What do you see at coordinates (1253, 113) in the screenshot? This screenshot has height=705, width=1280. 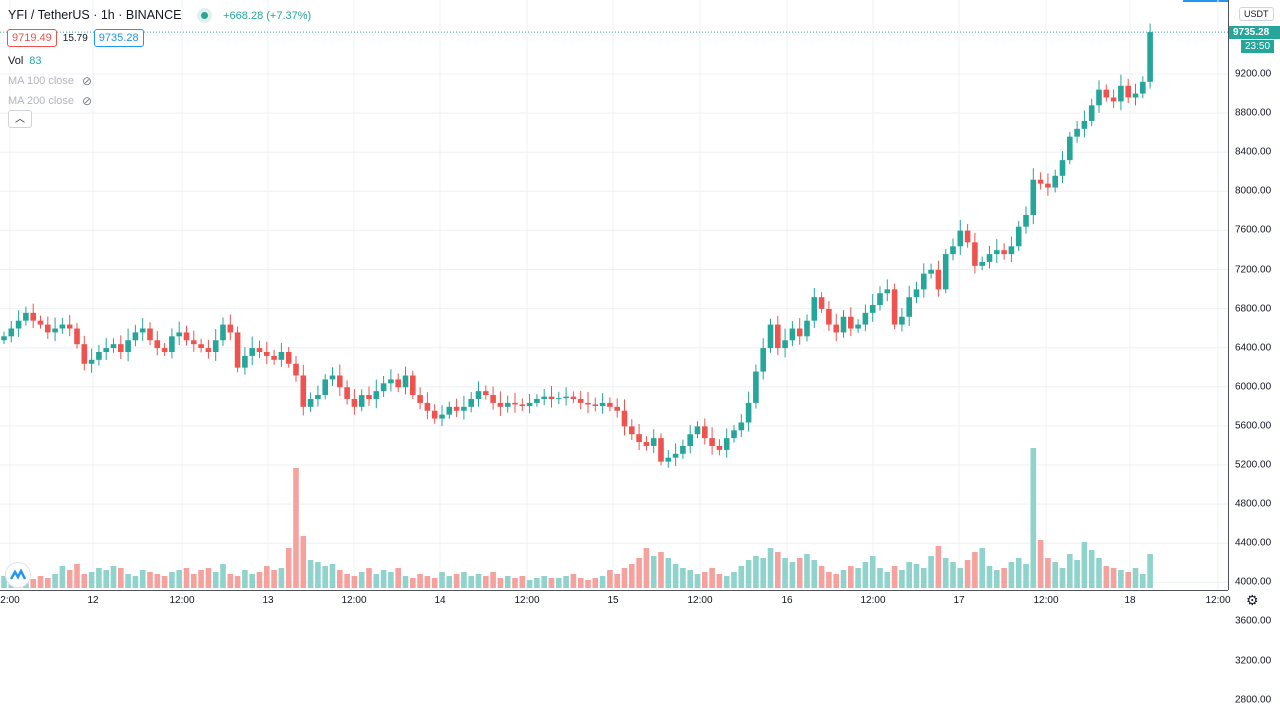 I see `price-tick-label: 8800.00` at bounding box center [1253, 113].